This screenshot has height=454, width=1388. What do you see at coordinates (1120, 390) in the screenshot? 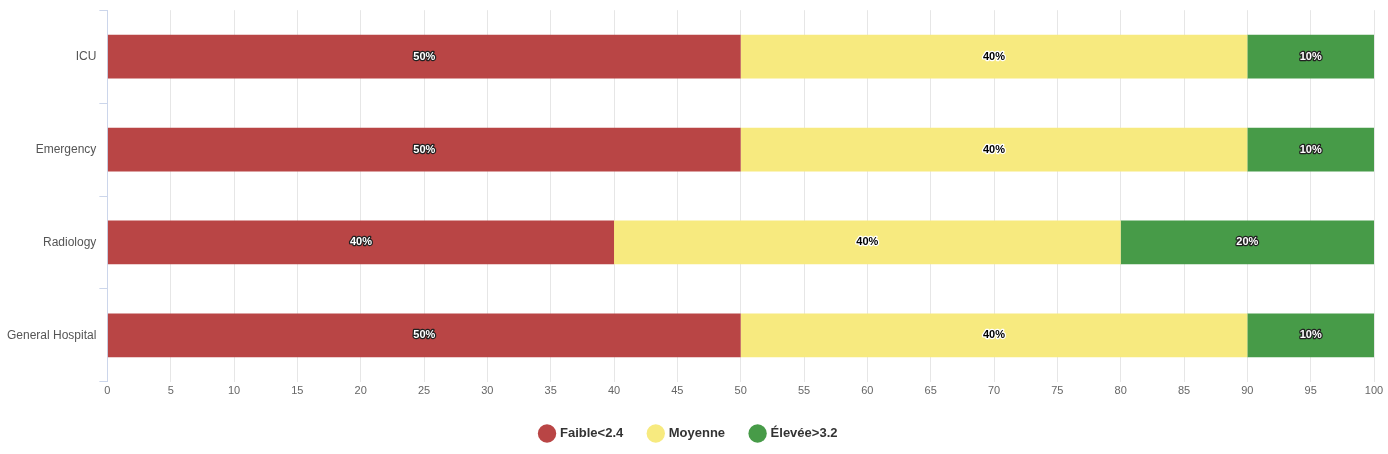
I see `x-tick-label: 80` at bounding box center [1120, 390].